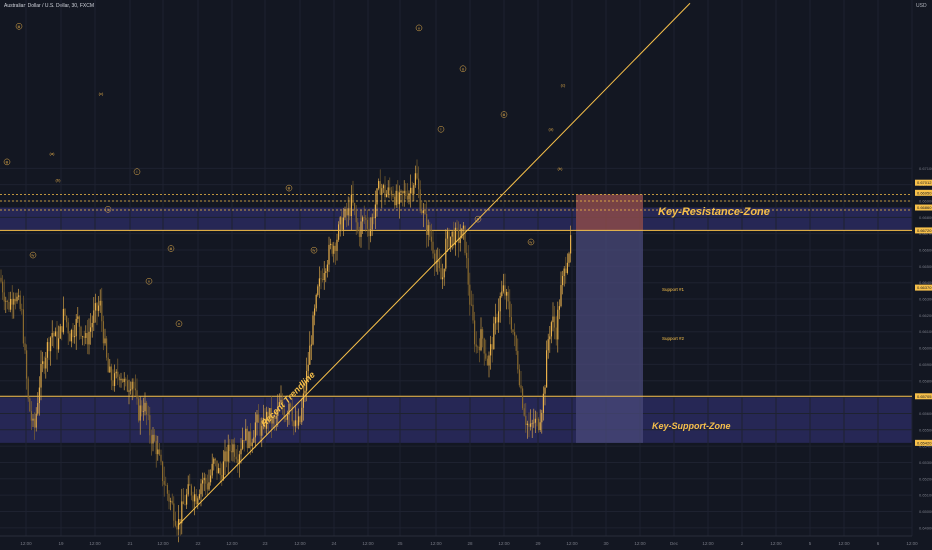 The width and height of the screenshot is (932, 550). Describe the element at coordinates (609, 318) in the screenshot. I see `position-box` at that location.